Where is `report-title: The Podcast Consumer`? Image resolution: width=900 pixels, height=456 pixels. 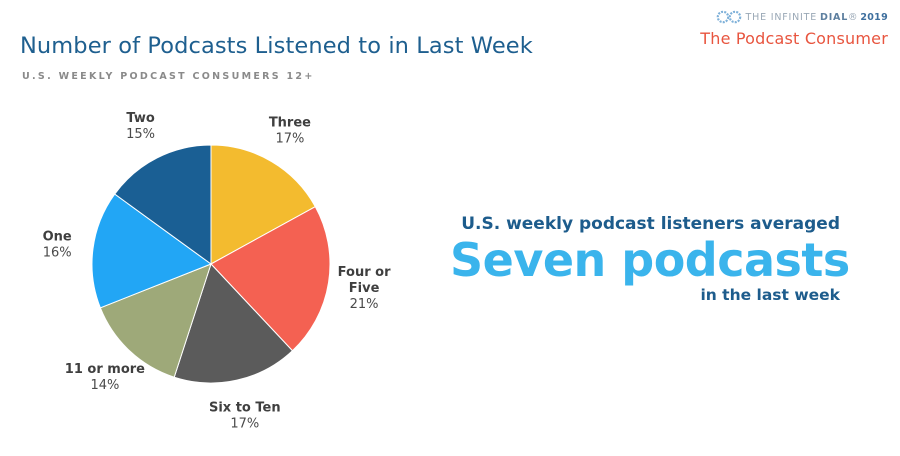 report-title: The Podcast Consumer is located at coordinates (794, 38).